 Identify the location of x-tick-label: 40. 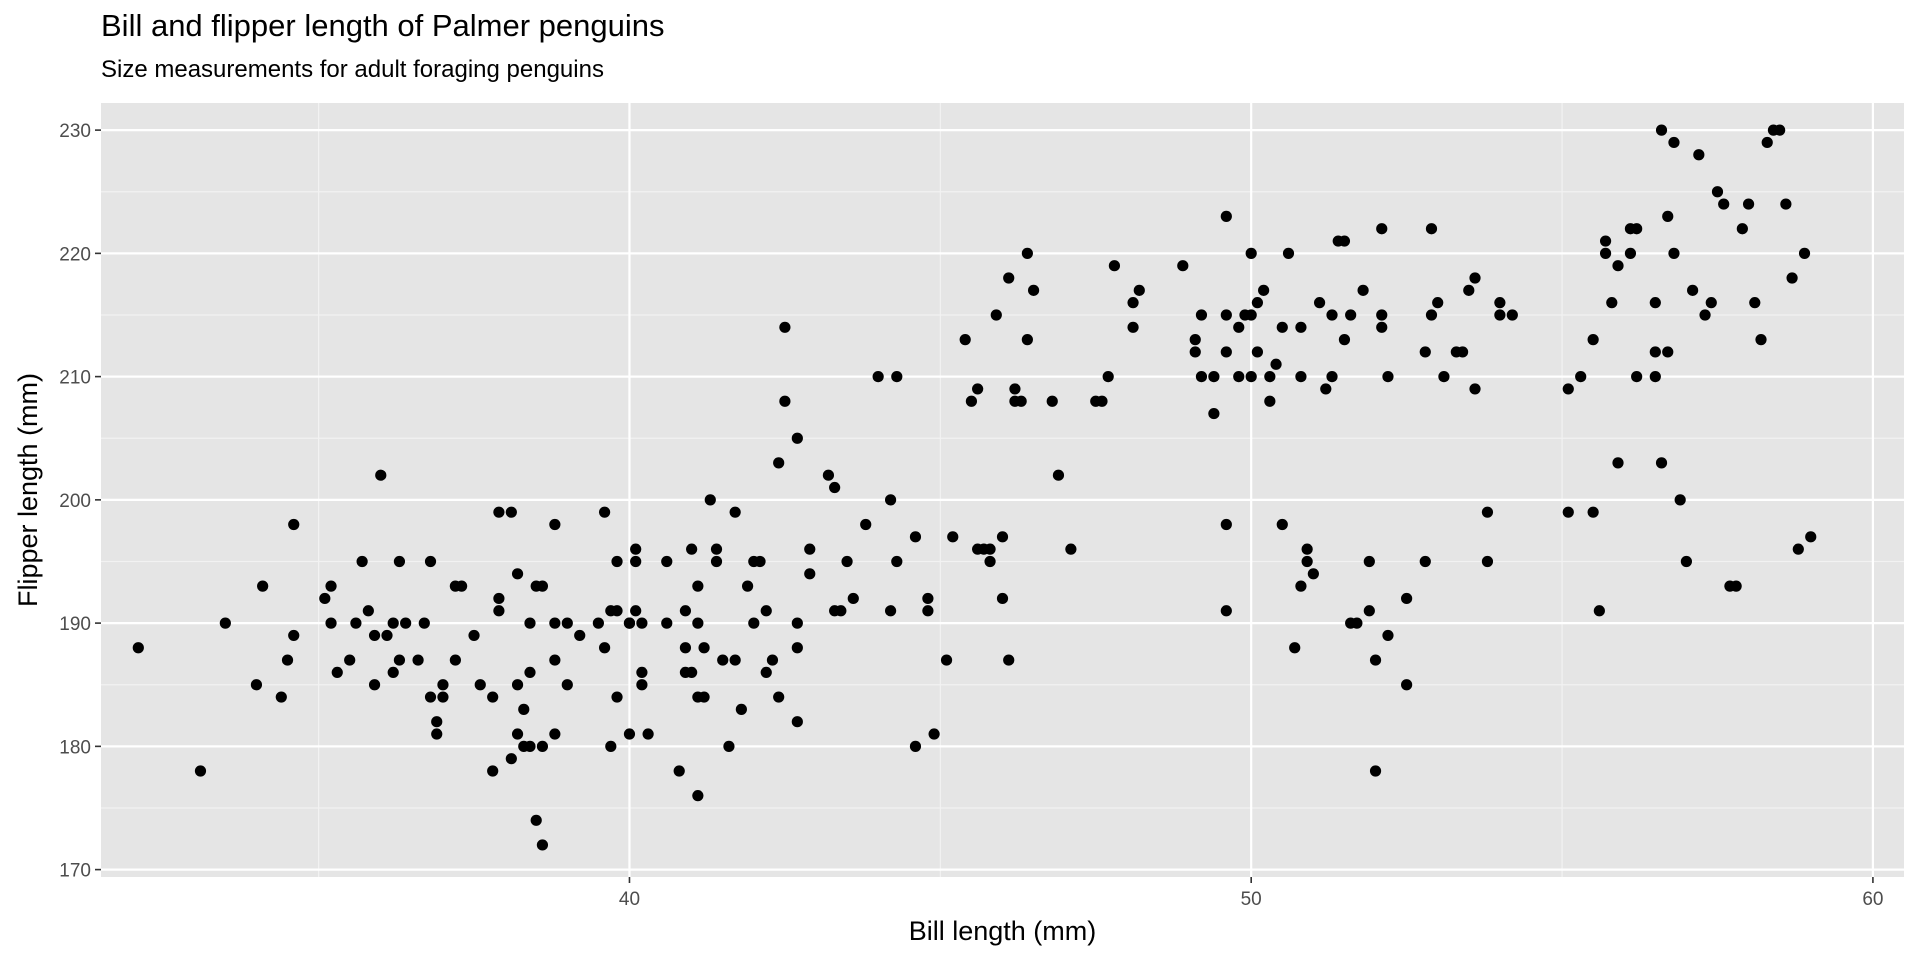
(629, 899).